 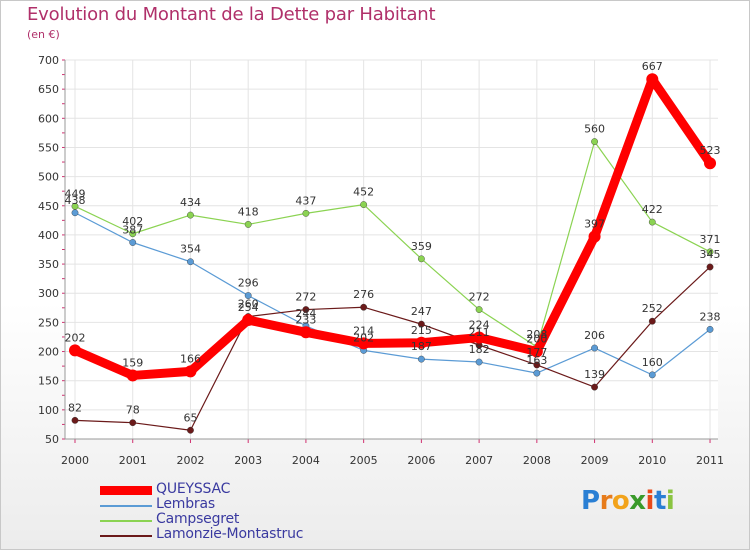 I want to click on data-label: 187, so click(x=421, y=346).